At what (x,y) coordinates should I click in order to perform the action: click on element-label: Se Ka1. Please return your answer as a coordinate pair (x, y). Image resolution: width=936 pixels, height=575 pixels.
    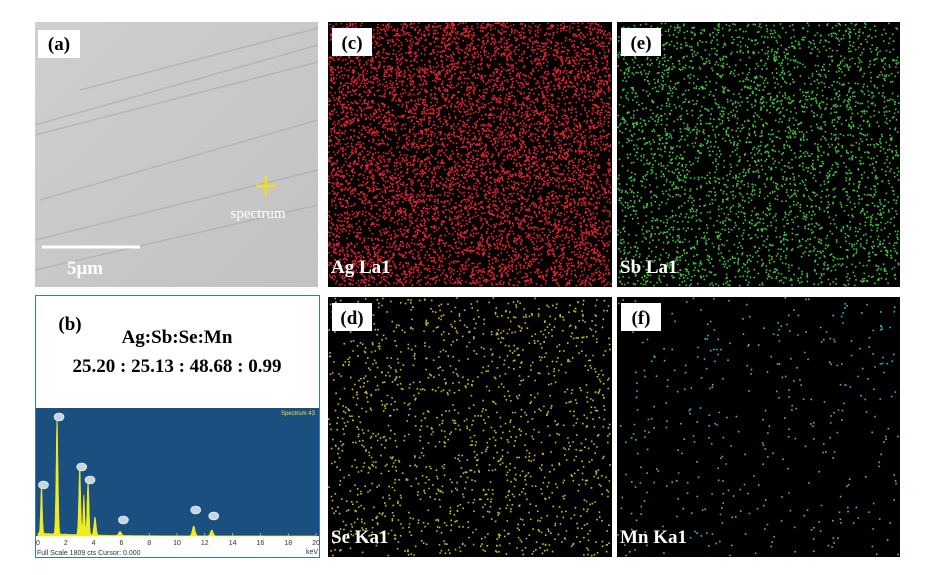
    Looking at the image, I should click on (360, 537).